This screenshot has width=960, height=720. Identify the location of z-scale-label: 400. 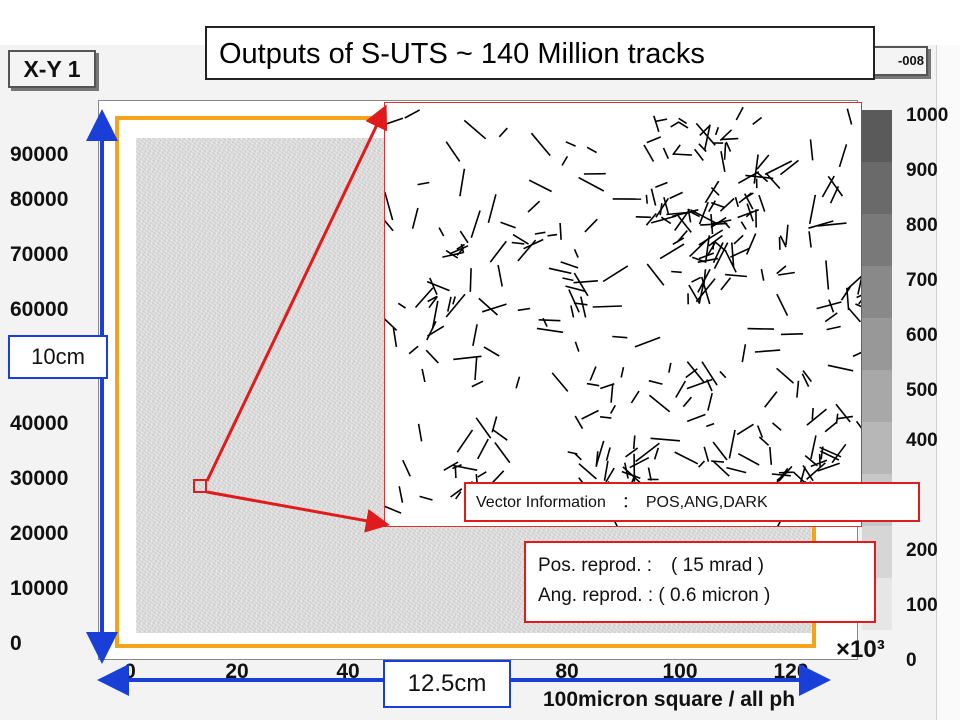
(922, 440).